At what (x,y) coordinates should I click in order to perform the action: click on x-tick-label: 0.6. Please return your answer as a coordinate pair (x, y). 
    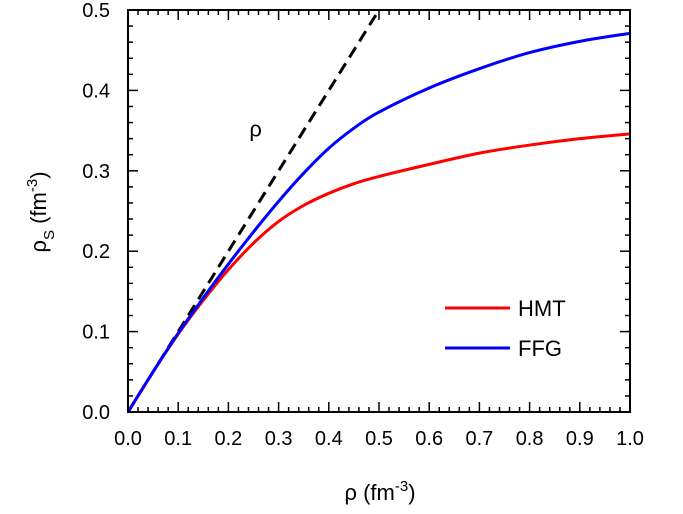
    Looking at the image, I should click on (429, 439).